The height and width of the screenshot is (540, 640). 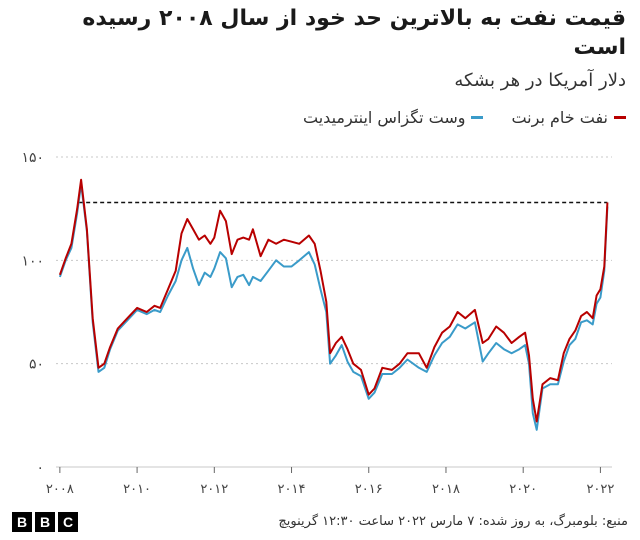 What do you see at coordinates (40, 468) in the screenshot?
I see `y-tick-label: ۰` at bounding box center [40, 468].